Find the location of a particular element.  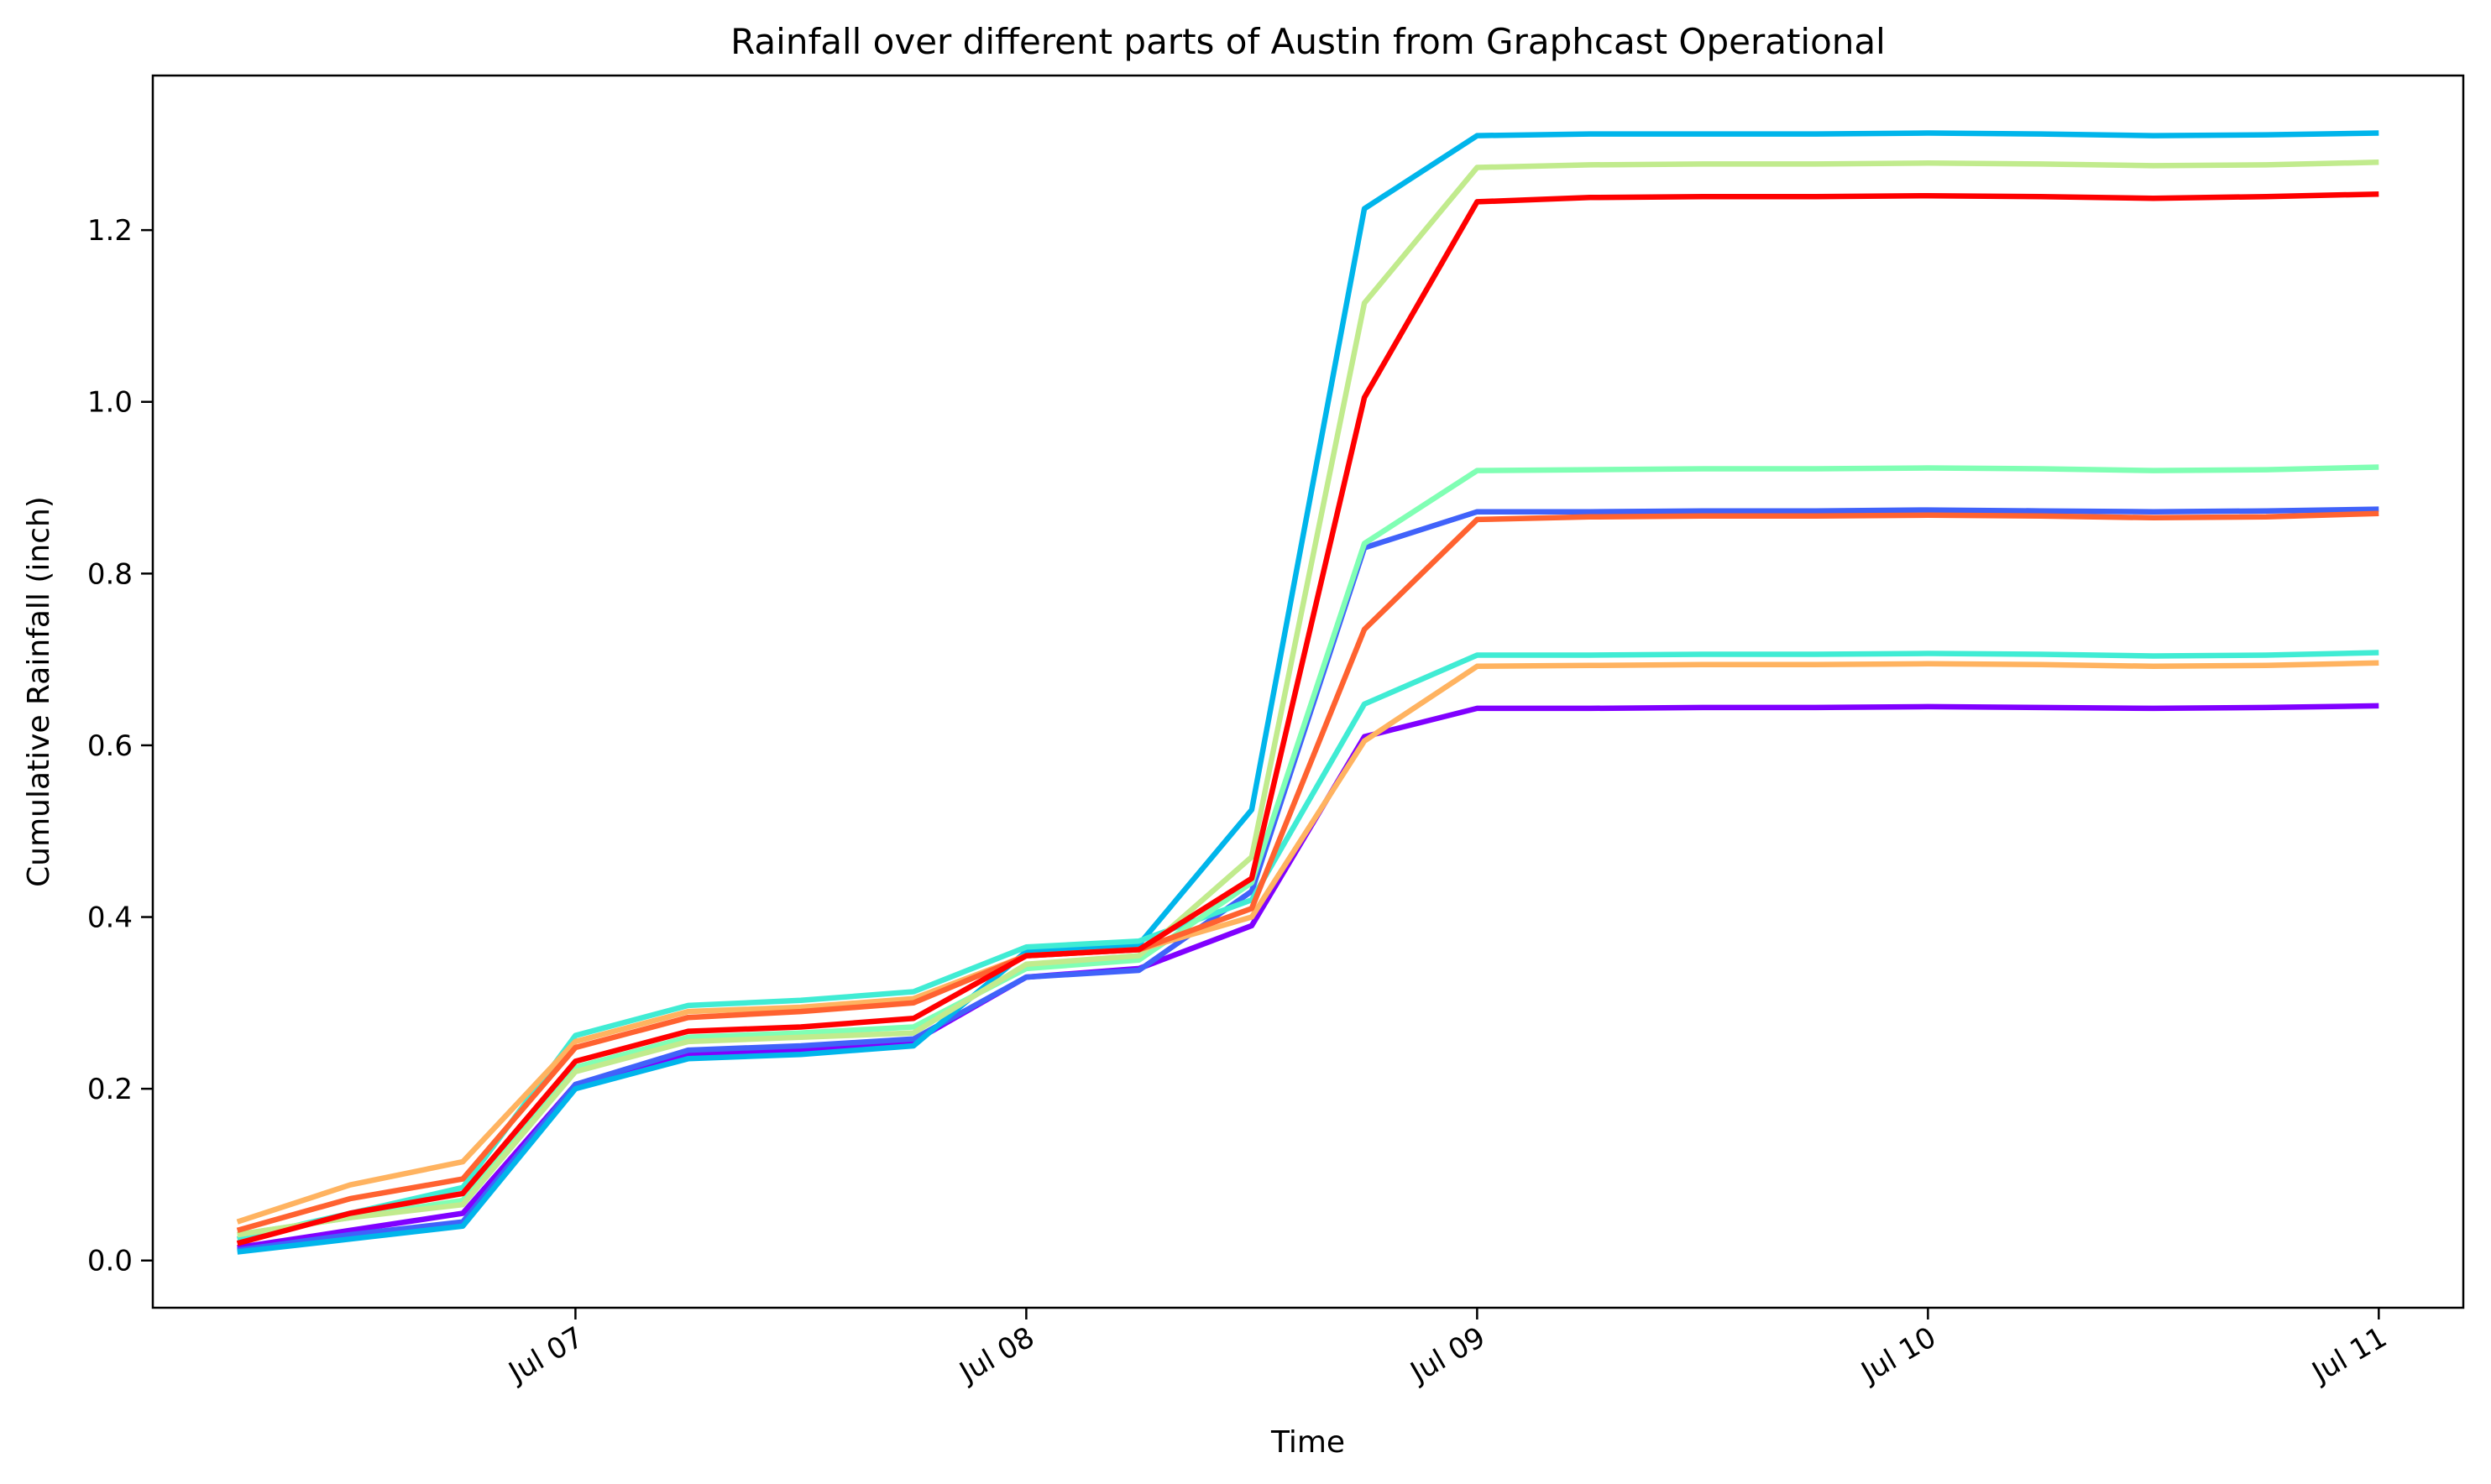

x-axis: Jul 07 Jul 08 Jul 09 Jul 10 Jul 11 is located at coordinates (1447, 1349).